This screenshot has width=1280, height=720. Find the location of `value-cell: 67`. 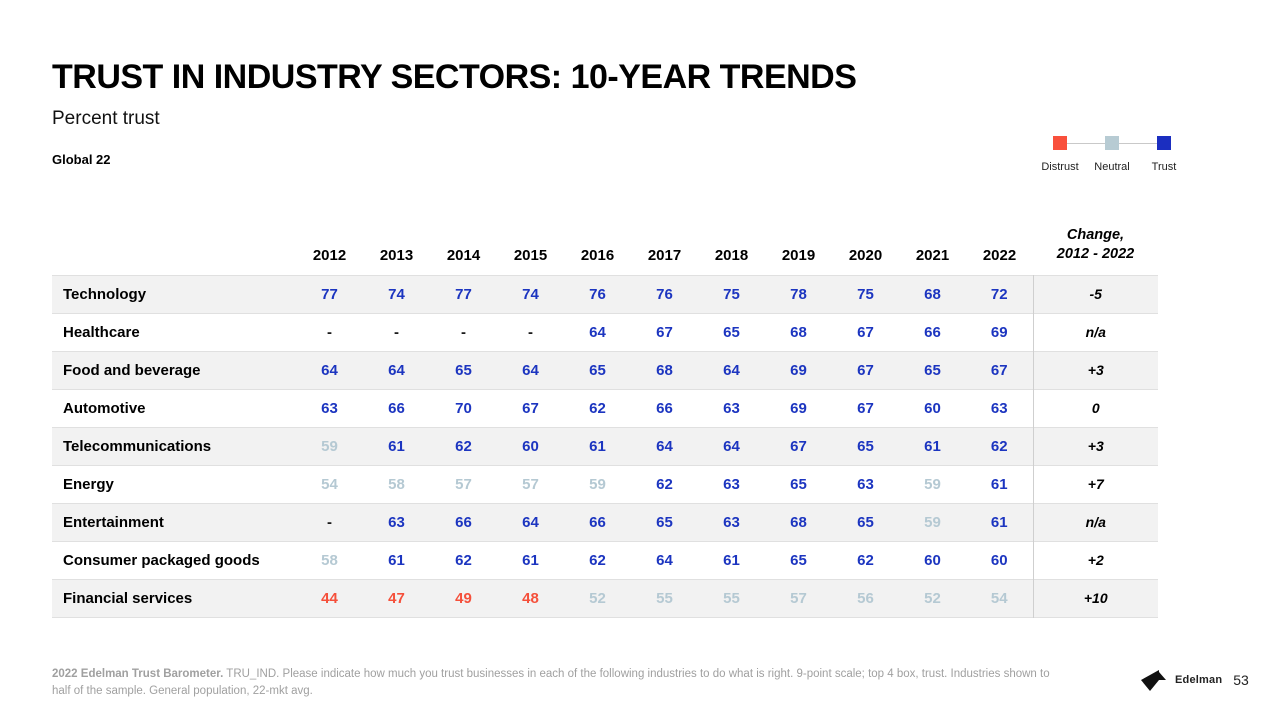

value-cell: 67 is located at coordinates (530, 408).